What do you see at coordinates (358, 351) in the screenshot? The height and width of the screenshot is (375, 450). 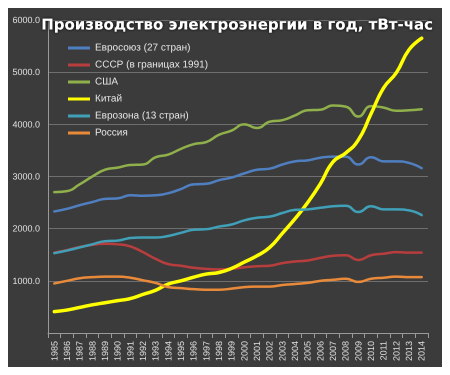 I see `x-tick-label: 2009` at bounding box center [358, 351].